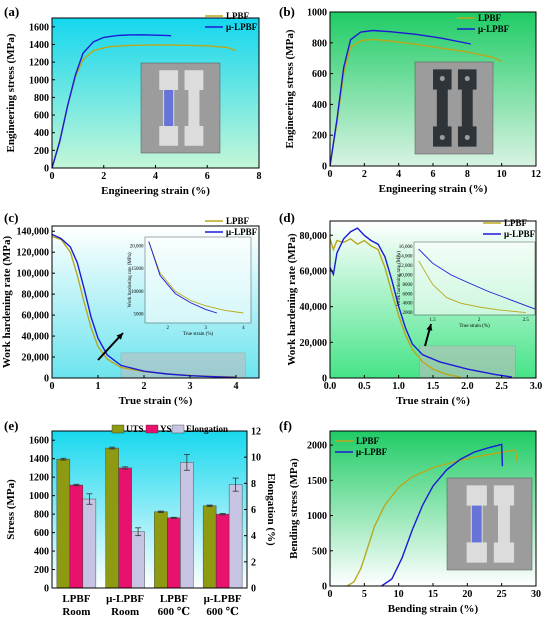  I want to click on x-tick-label: 20, so click(467, 594).